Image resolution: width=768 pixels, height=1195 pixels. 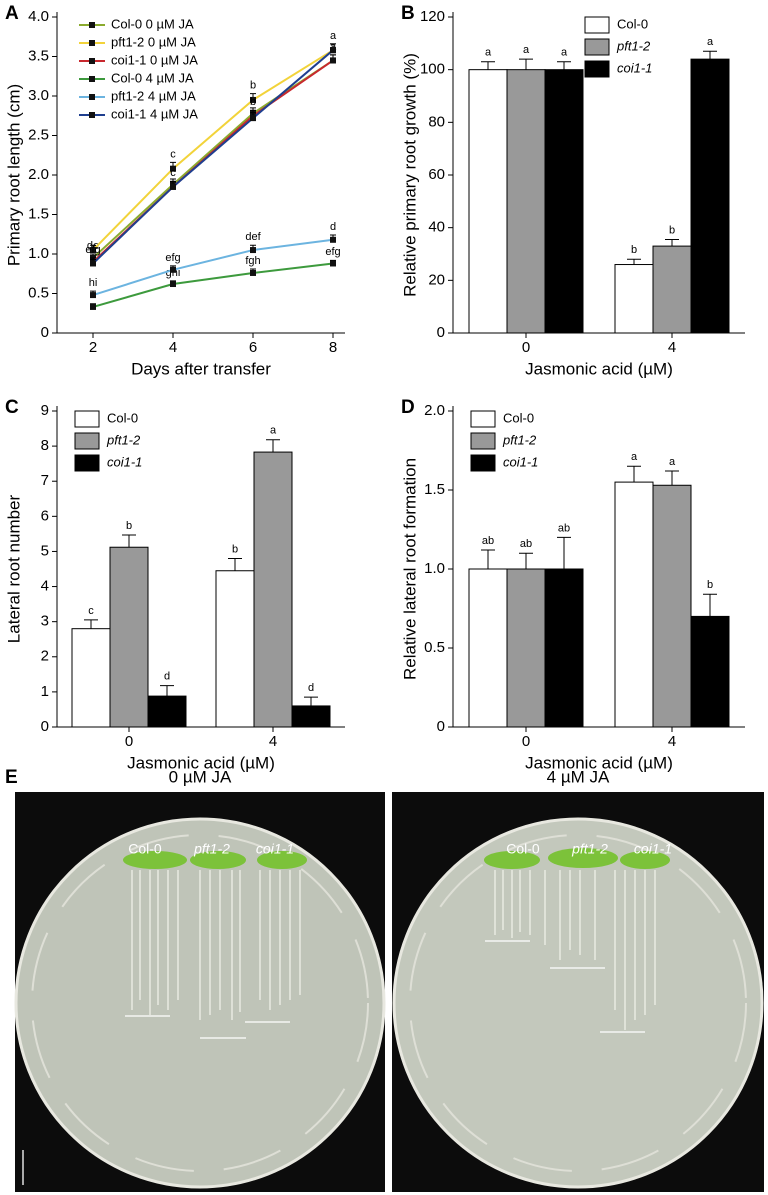 I want to click on y-tick-label: 1.5, so click(x=38, y=213).